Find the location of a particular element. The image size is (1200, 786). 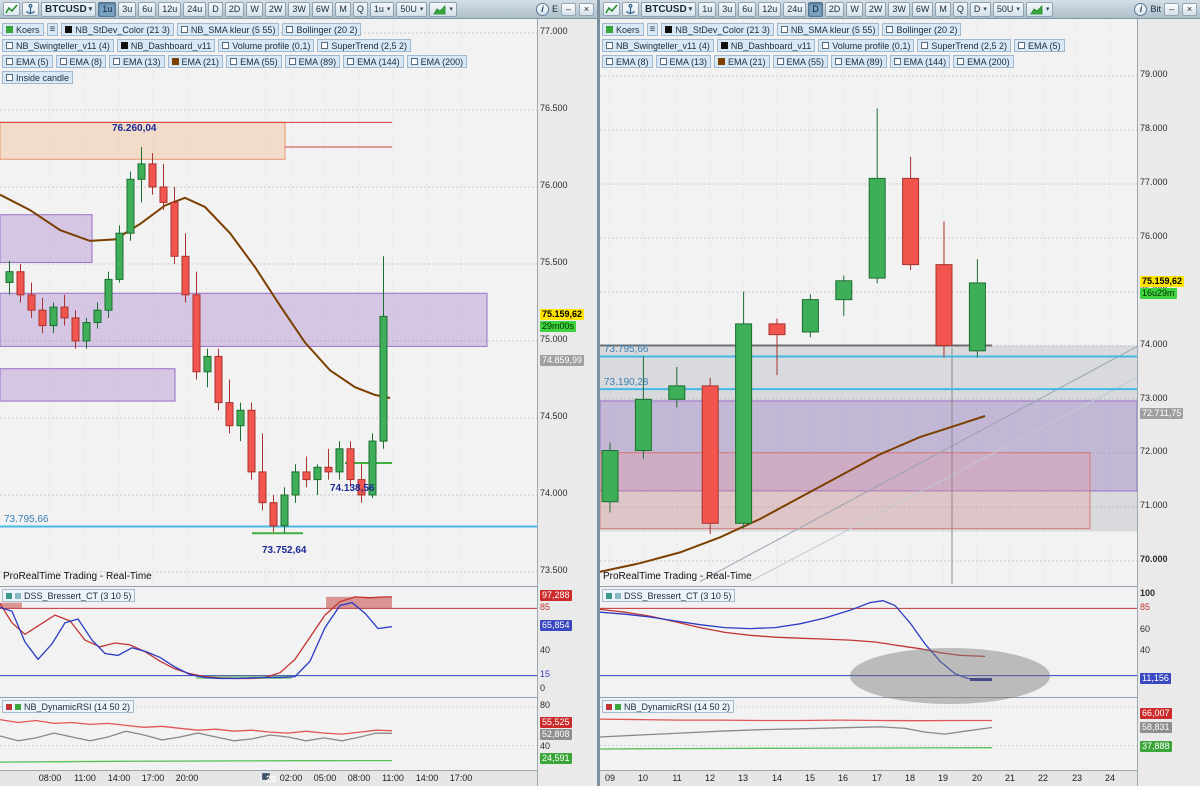

time-label: 17:00 is located at coordinates (461, 778).